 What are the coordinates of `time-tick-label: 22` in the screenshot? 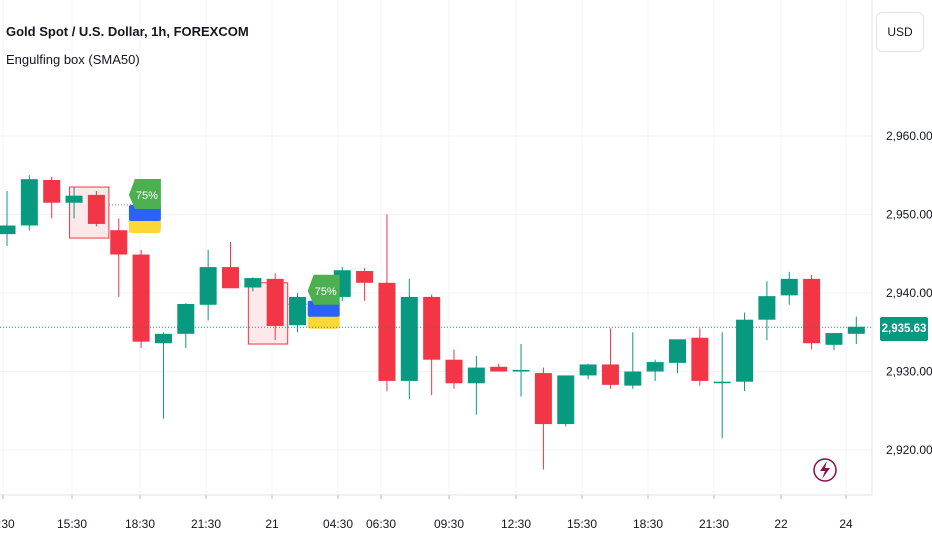 It's located at (781, 524).